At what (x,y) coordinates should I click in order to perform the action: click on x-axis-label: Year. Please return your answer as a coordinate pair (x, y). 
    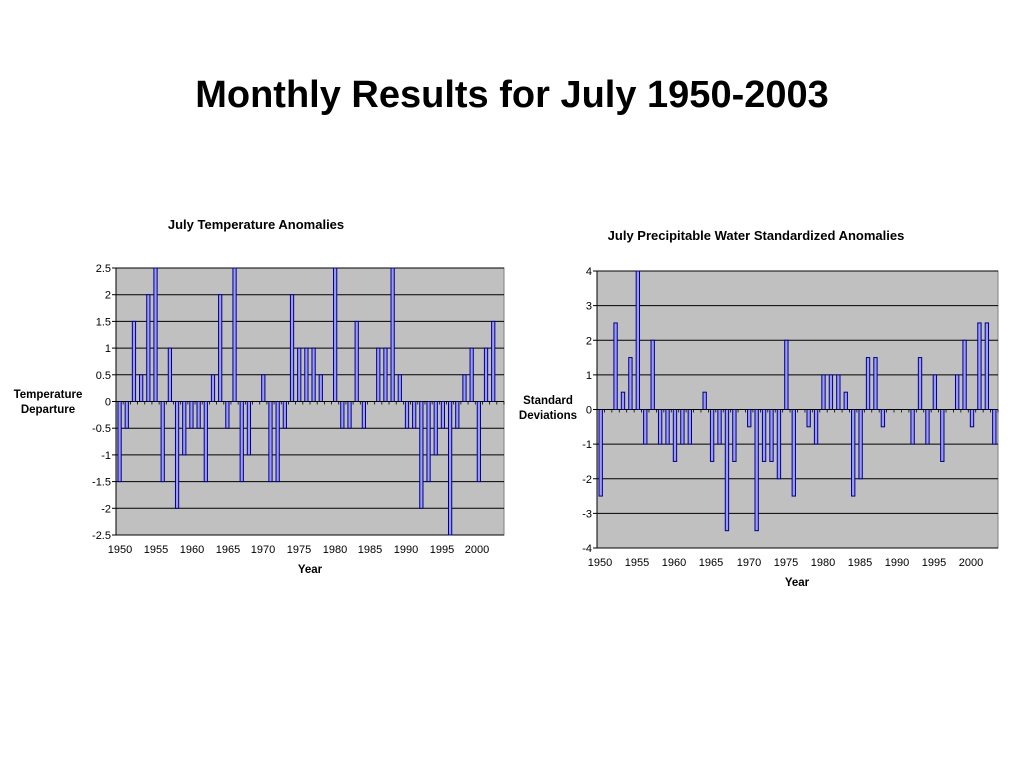
    Looking at the image, I should click on (797, 583).